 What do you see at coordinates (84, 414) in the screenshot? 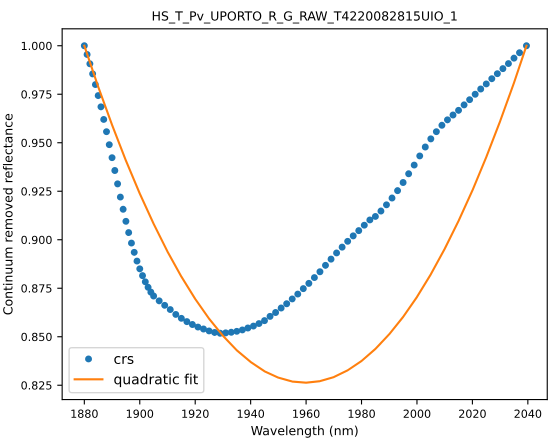
I see `x-tick-label: 1880` at bounding box center [84, 414].